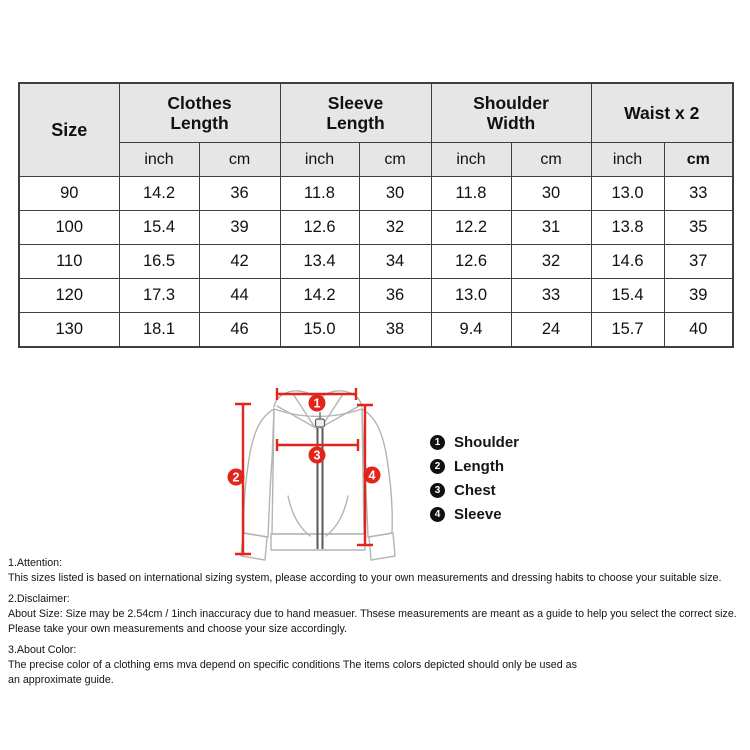  What do you see at coordinates (239, 295) in the screenshot?
I see `measure-cell: 44` at bounding box center [239, 295].